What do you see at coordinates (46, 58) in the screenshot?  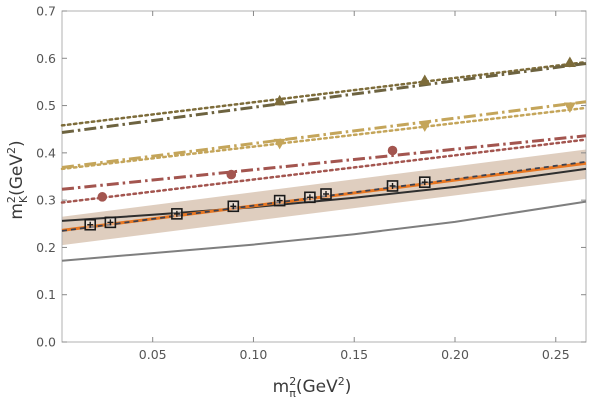 I see `y-tick-label-7: 0.6` at bounding box center [46, 58].